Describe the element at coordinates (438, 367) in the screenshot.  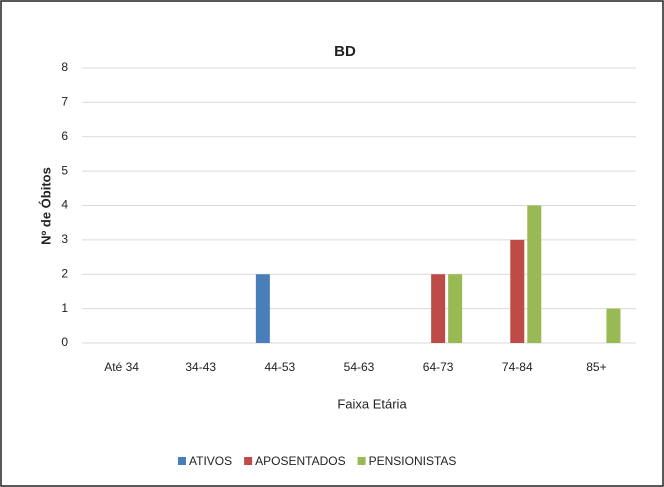
I see `x-tick-label: 64-73` at that location.